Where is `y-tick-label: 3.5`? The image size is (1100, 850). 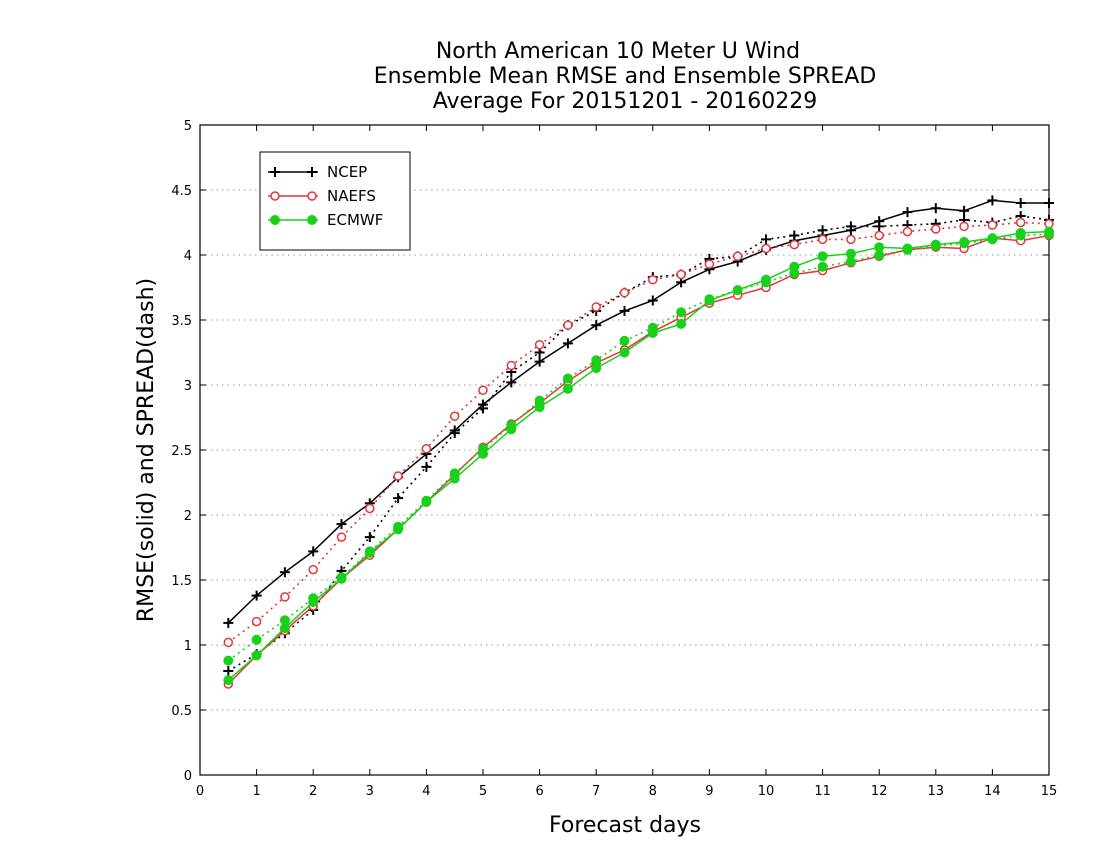 y-tick-label: 3.5 is located at coordinates (181, 321).